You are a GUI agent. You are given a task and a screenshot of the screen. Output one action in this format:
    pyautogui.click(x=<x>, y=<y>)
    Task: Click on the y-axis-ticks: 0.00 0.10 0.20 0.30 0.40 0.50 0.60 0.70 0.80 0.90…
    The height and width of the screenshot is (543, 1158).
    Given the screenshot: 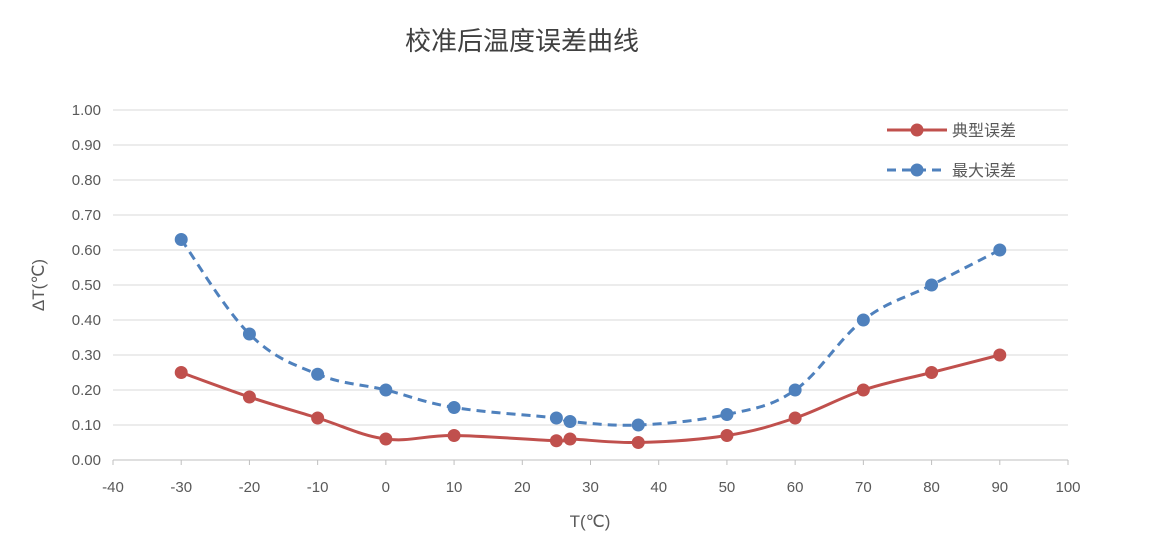 What is the action you would take?
    pyautogui.click(x=86, y=285)
    